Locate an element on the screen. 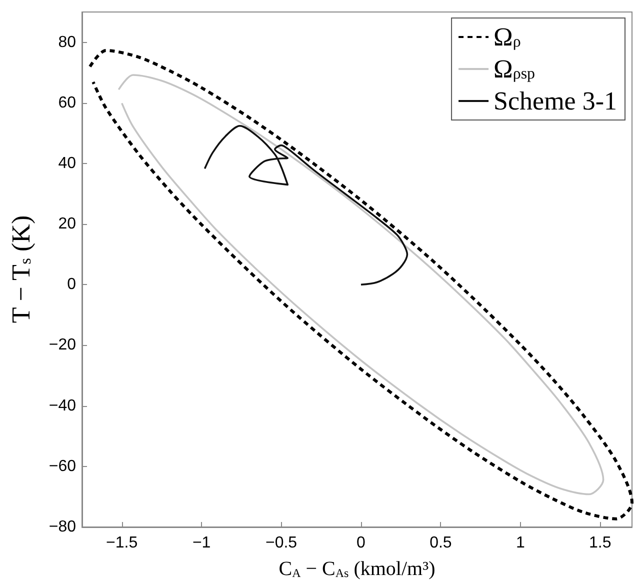 The height and width of the screenshot is (584, 637). line-series is located at coordinates (306, 205).